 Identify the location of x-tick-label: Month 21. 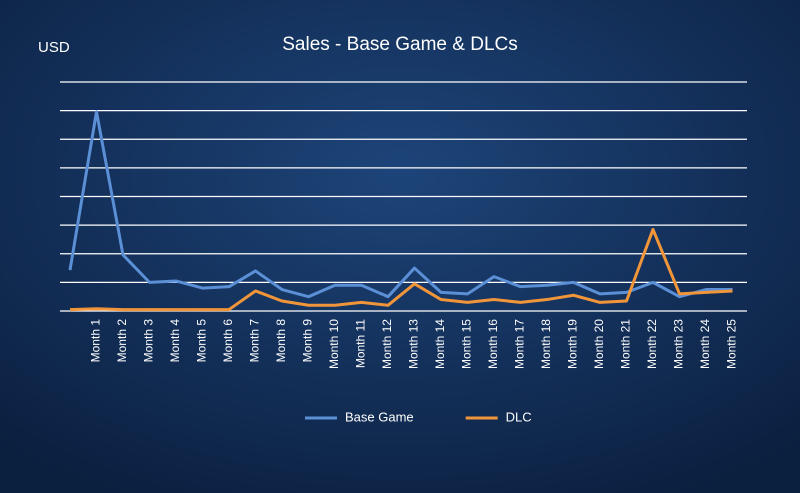
(626, 344).